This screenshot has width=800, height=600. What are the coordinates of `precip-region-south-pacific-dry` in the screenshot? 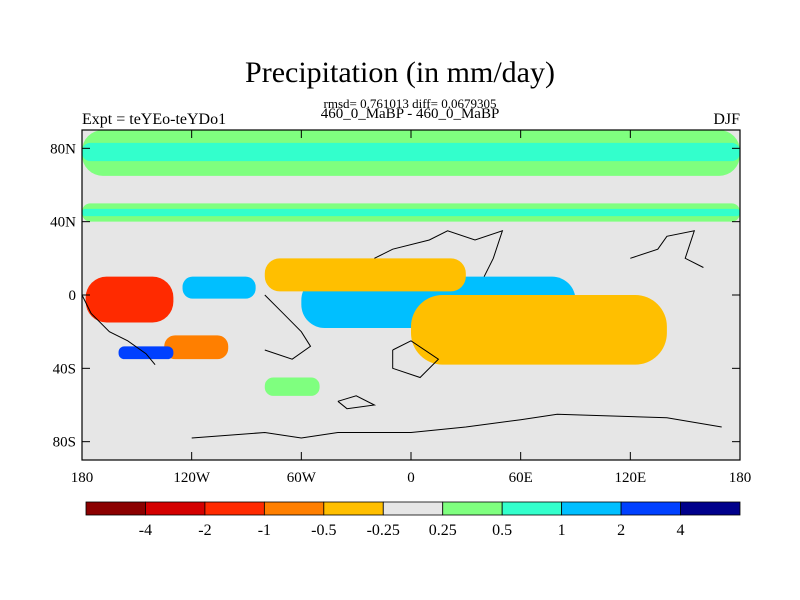 It's located at (196, 347).